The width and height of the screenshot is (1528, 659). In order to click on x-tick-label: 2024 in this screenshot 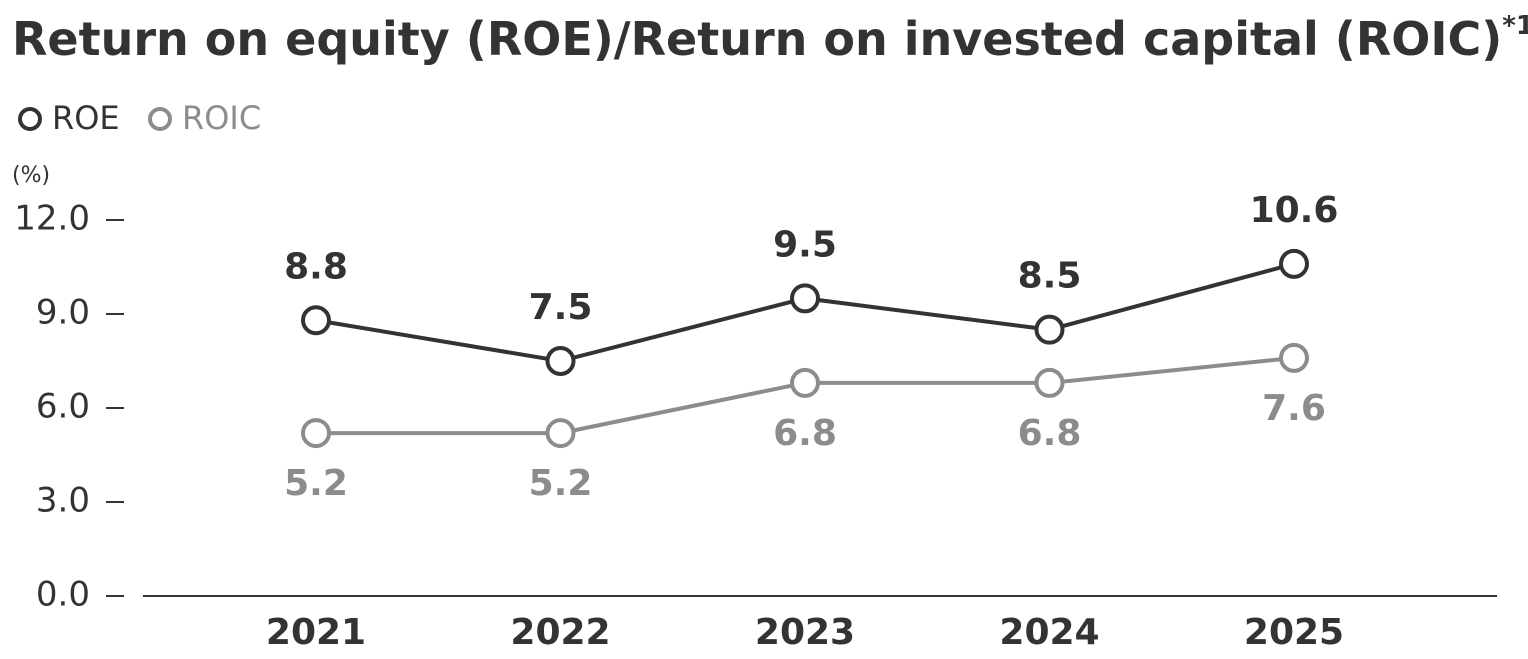, I will do `click(1049, 632)`.